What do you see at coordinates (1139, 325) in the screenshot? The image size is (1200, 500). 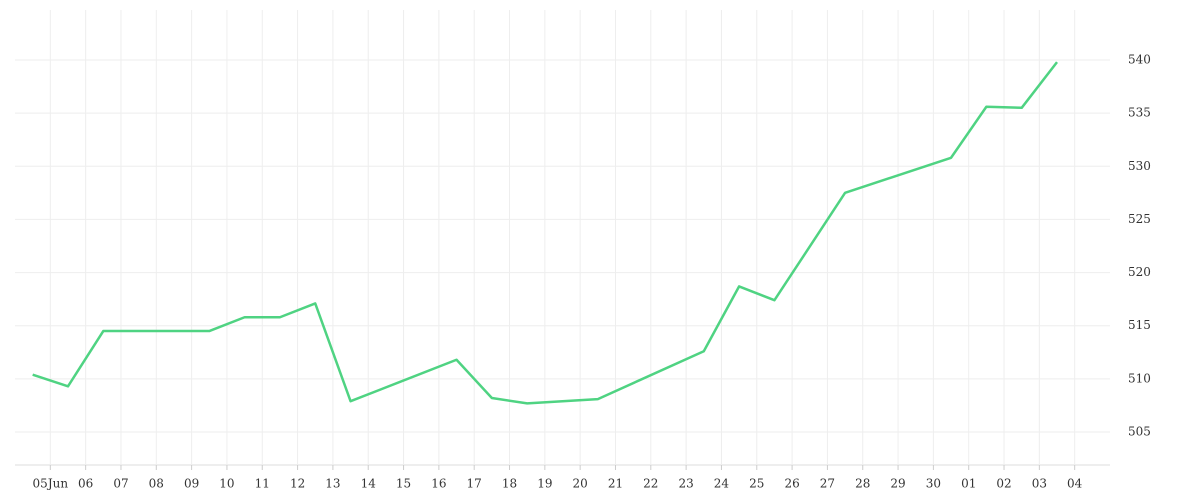 I see `y-tick-label: 515` at bounding box center [1139, 325].